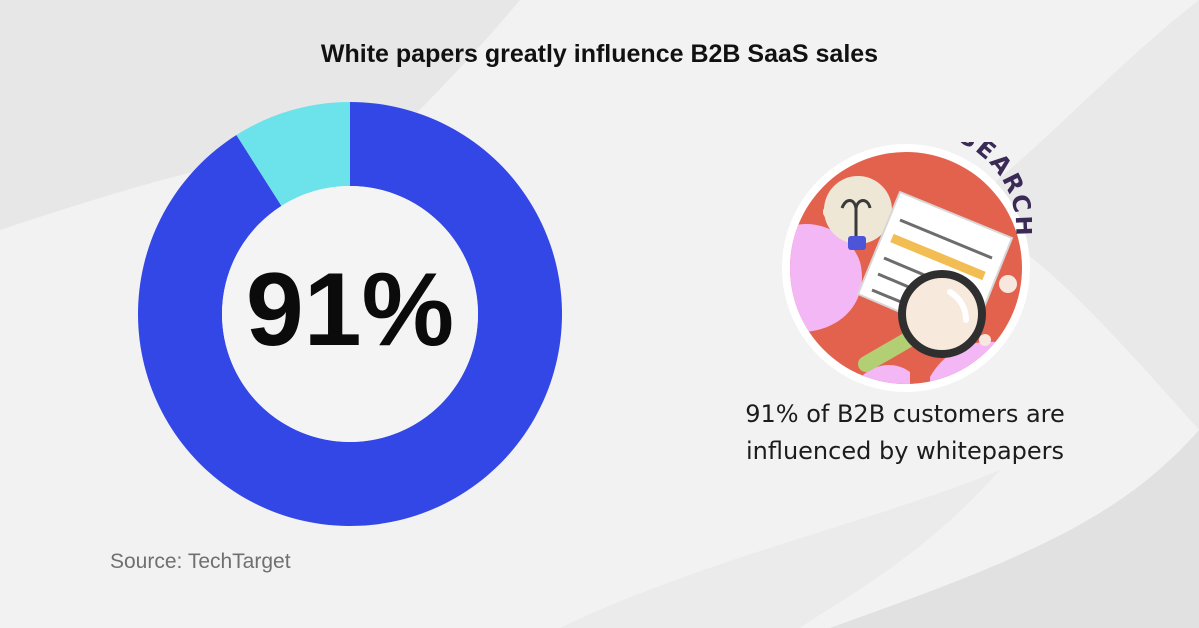 Image resolution: width=1199 pixels, height=628 pixels. I want to click on donut-hole, so click(350, 314).